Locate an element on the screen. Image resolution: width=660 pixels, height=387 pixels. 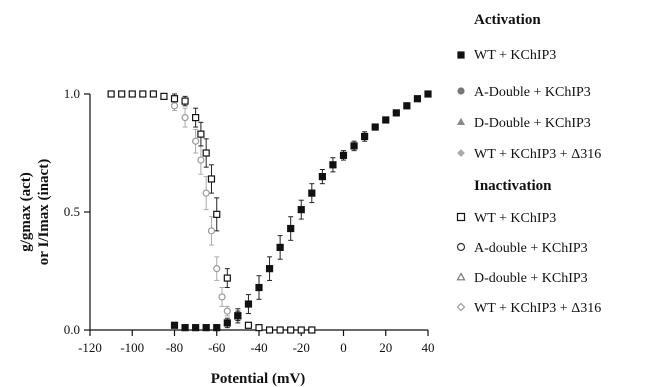
x-tick-label: -20 is located at coordinates (301, 347).